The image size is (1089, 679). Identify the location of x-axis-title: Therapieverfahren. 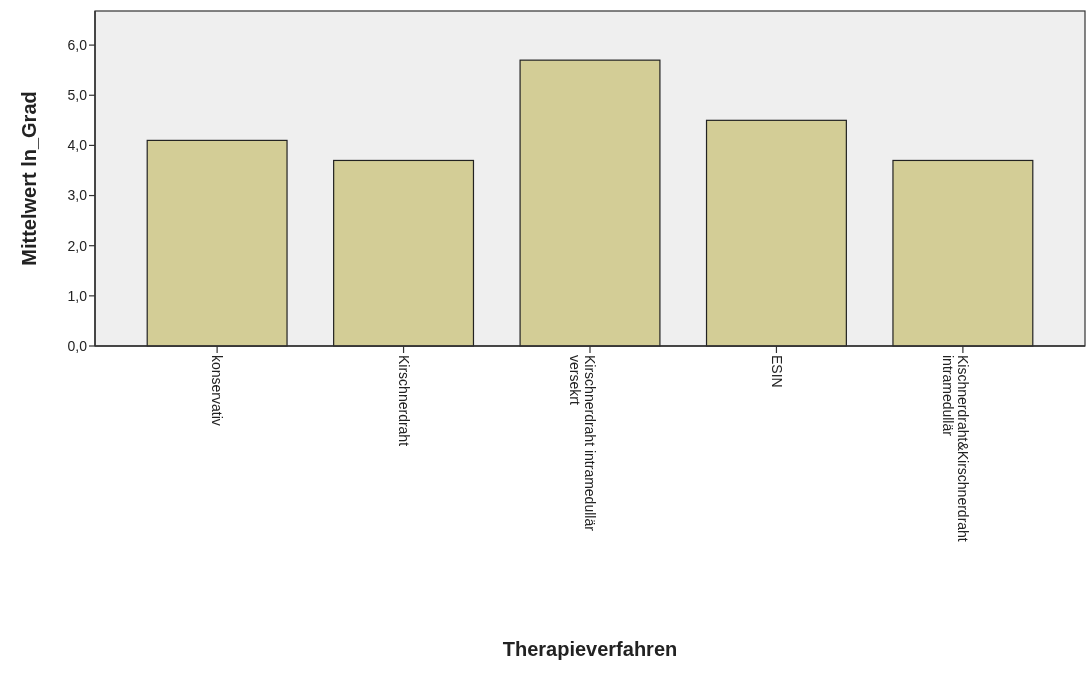
(590, 649).